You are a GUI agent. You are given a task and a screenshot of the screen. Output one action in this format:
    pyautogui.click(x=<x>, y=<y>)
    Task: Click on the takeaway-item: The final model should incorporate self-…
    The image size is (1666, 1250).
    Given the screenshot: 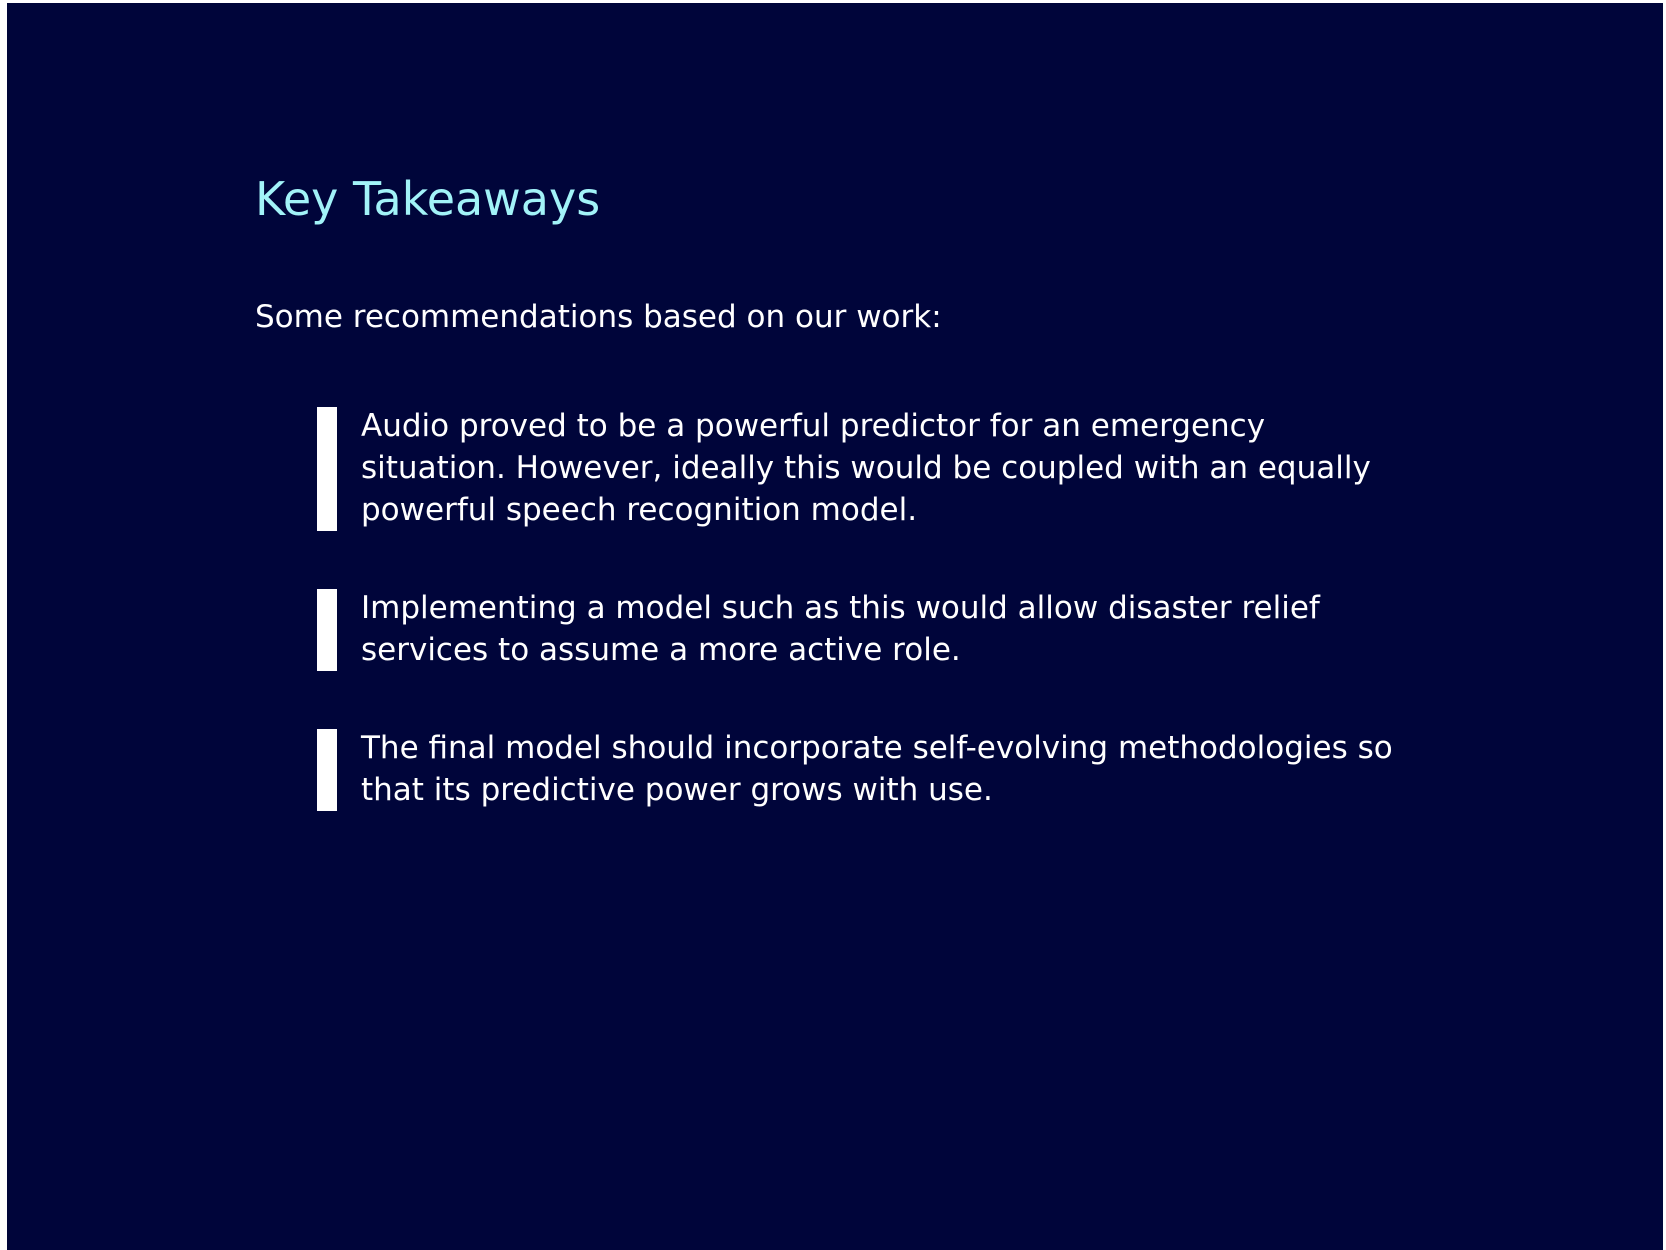 What is the action you would take?
    pyautogui.click(x=867, y=769)
    